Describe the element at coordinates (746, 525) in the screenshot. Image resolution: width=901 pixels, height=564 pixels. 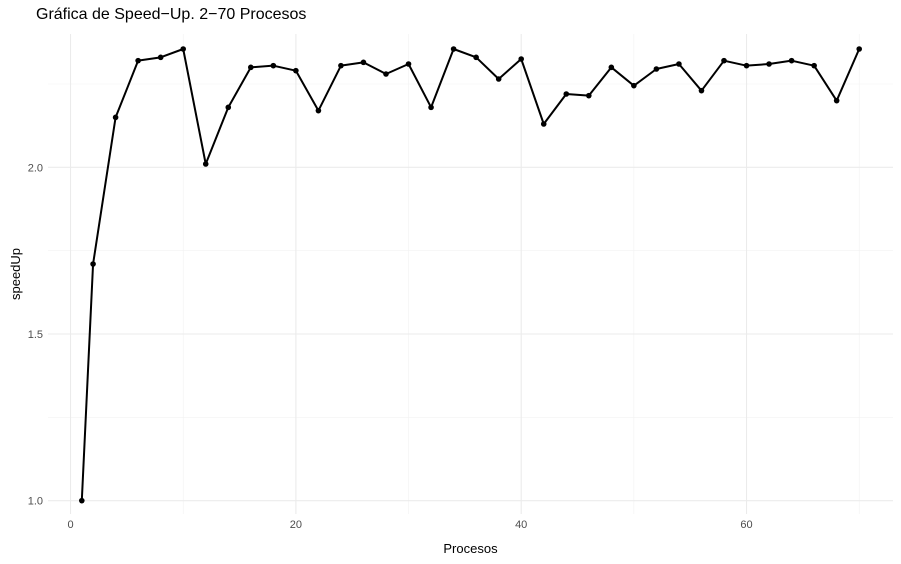
I see `x-tick-label: 60` at that location.